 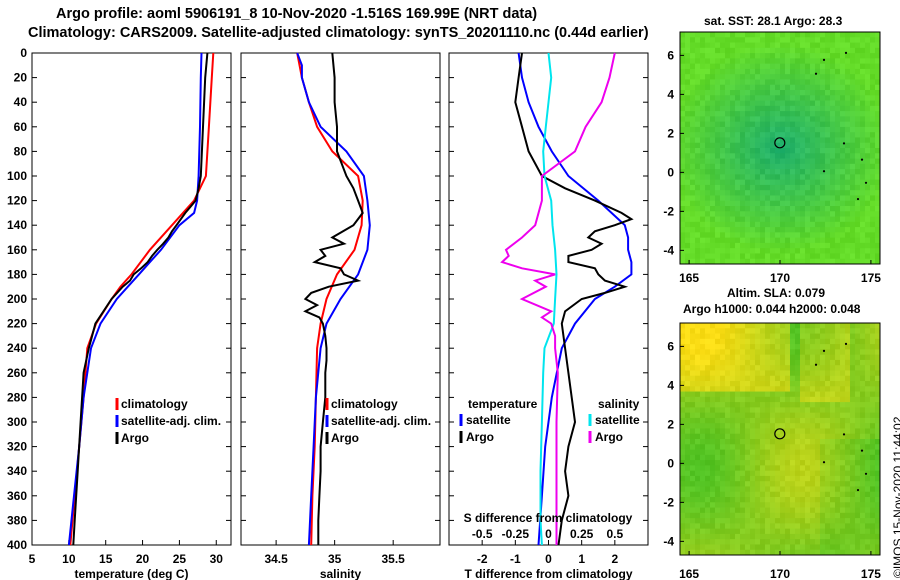 I want to click on diff-series-temperature-argo, so click(x=574, y=299).